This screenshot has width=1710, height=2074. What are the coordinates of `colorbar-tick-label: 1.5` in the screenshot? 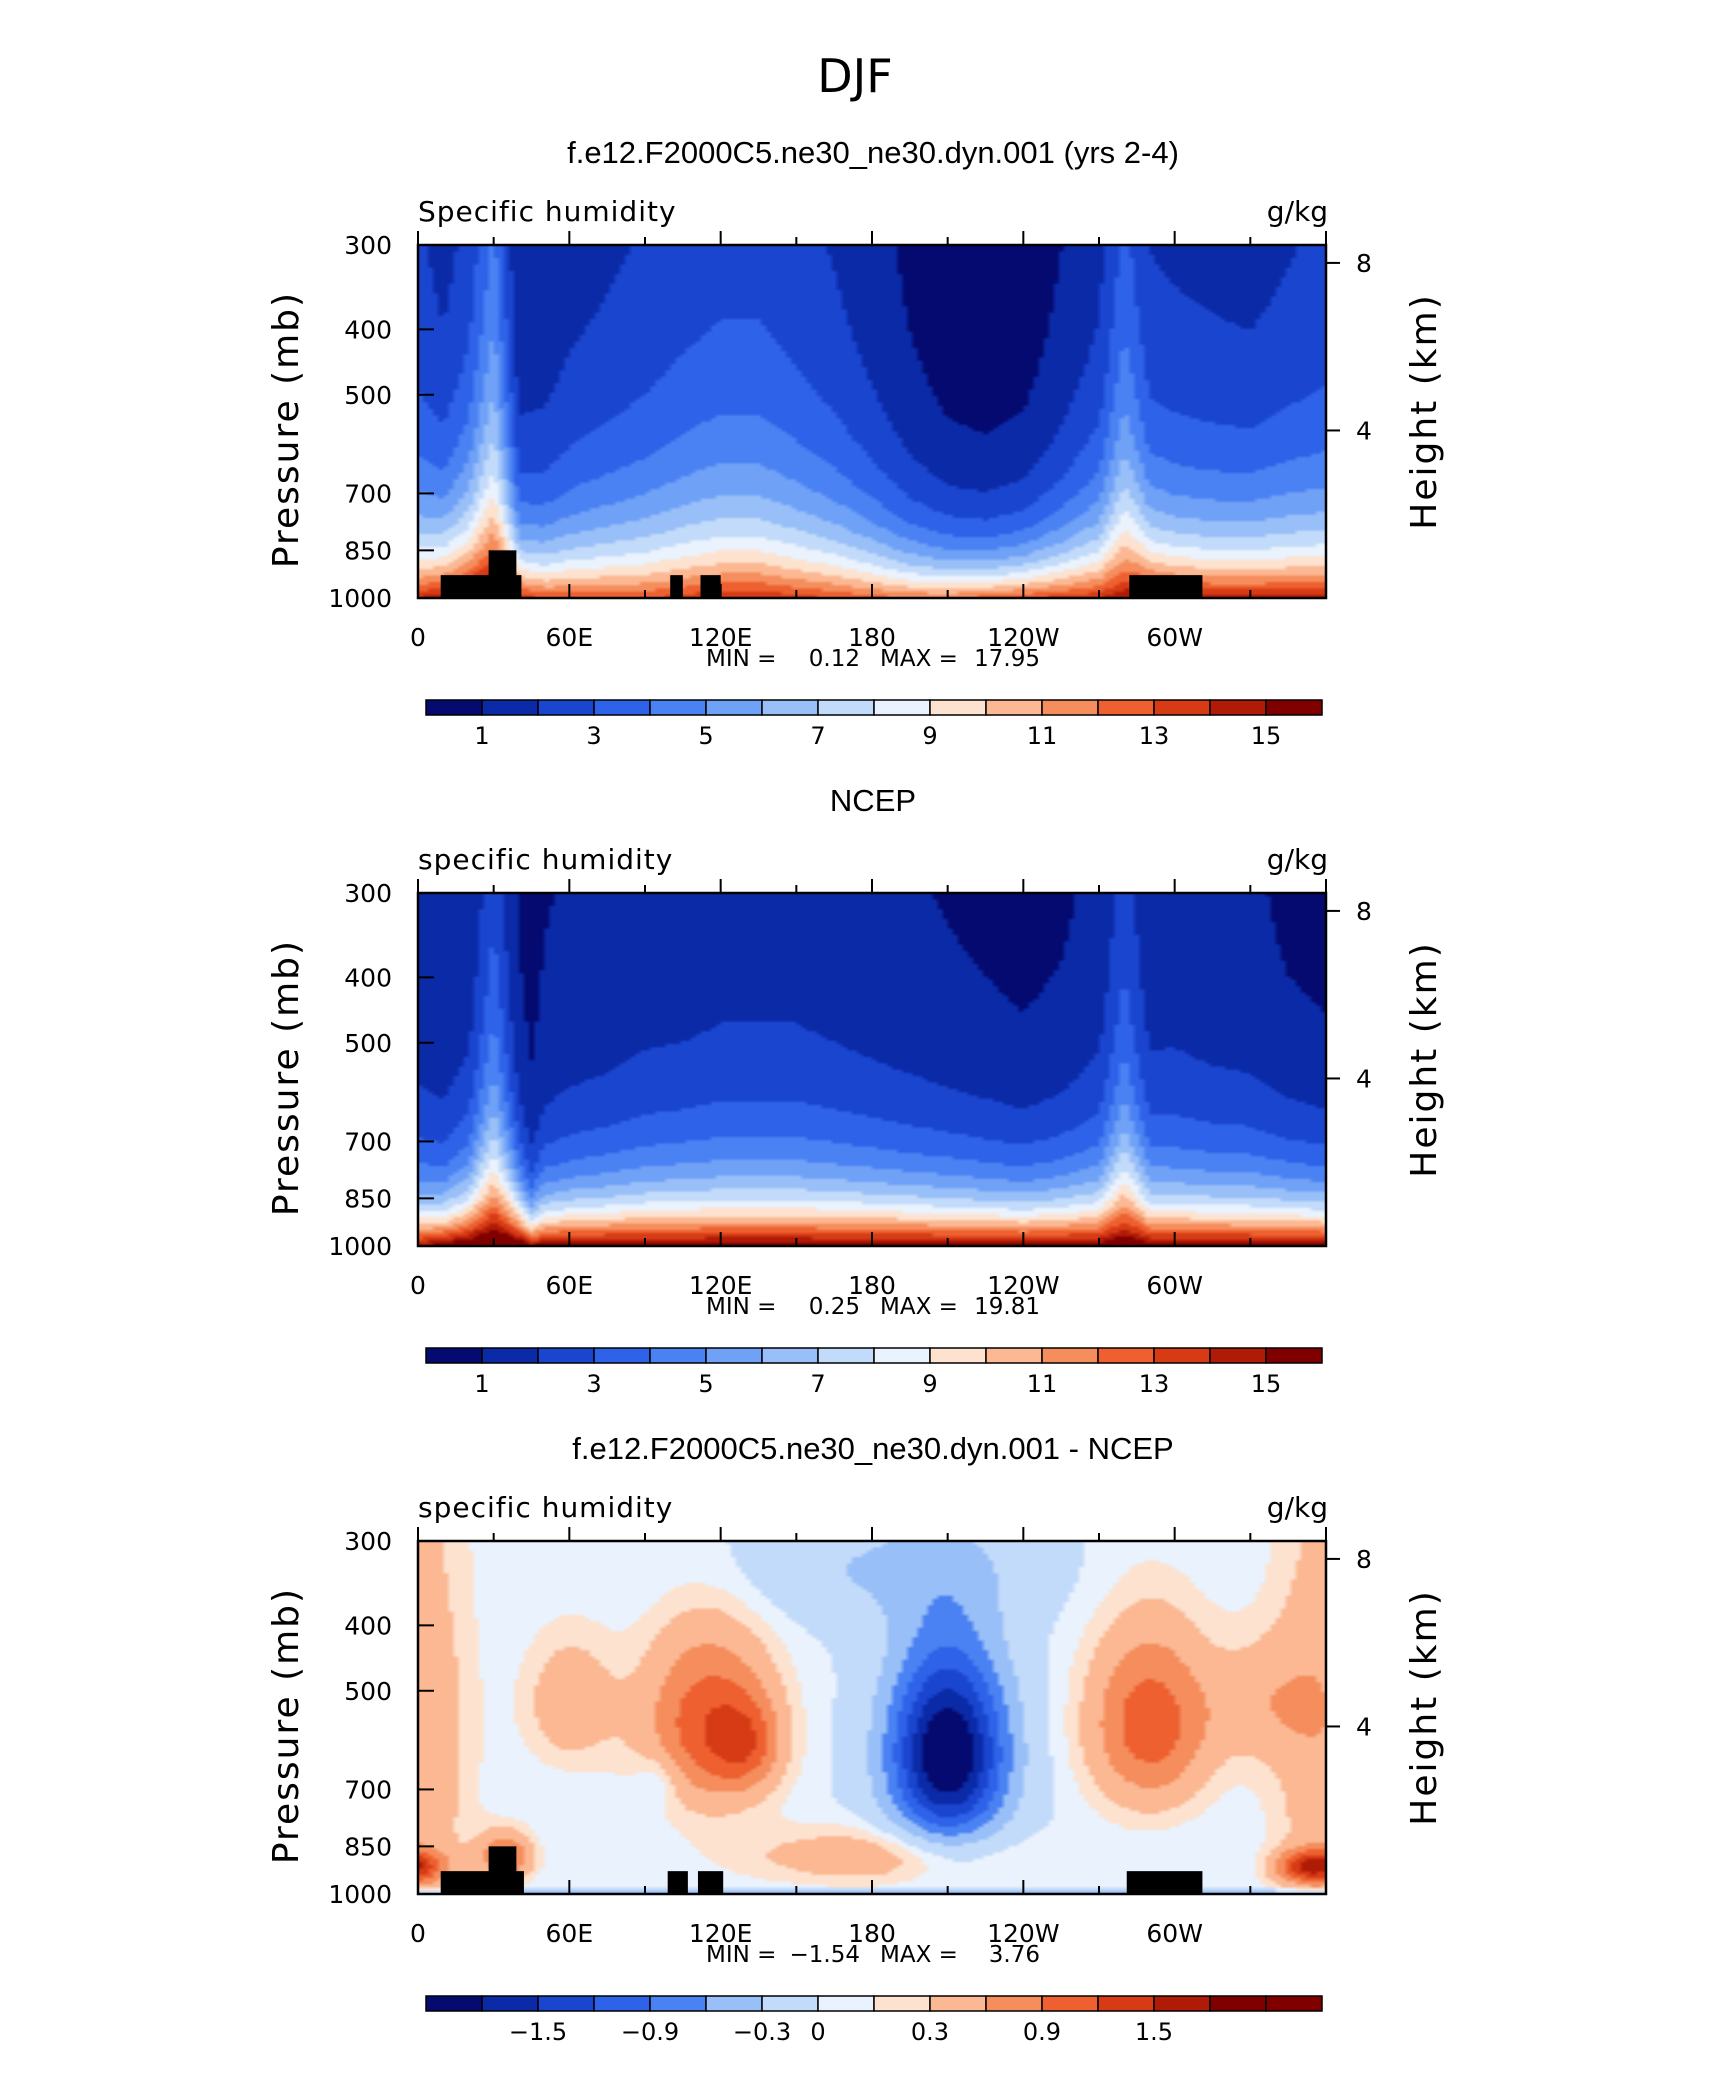 It's located at (1154, 2032).